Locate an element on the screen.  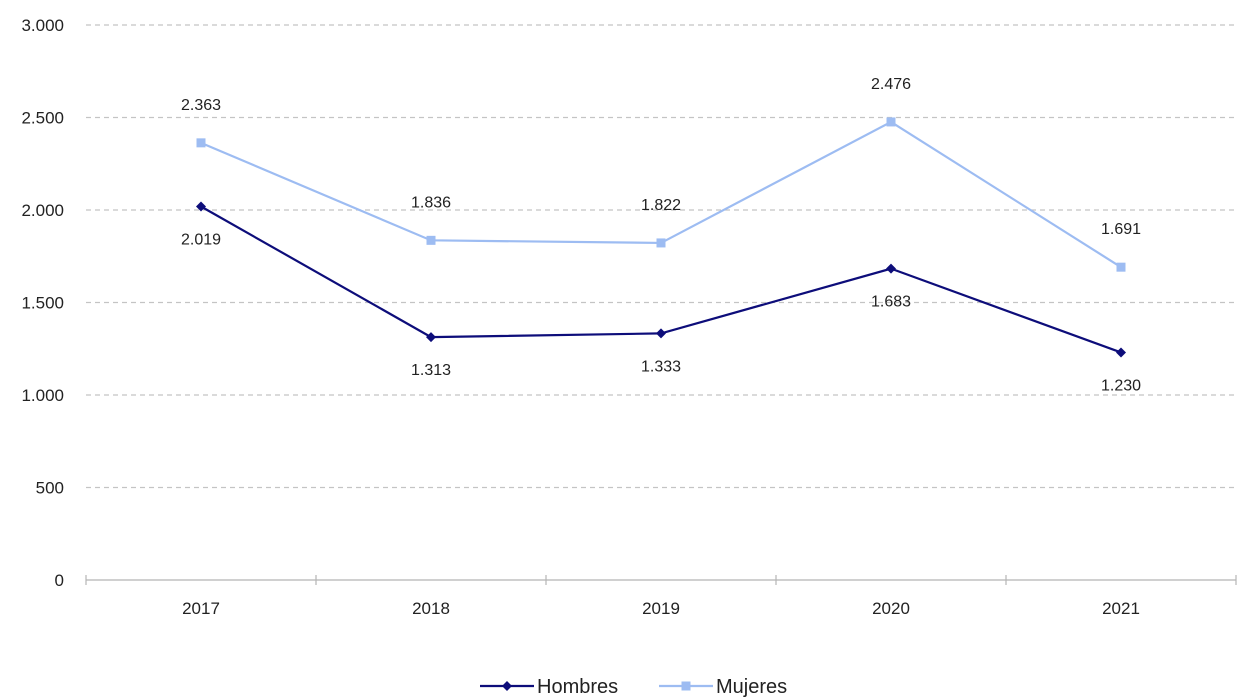
x-tick-label: 2021 is located at coordinates (1121, 608).